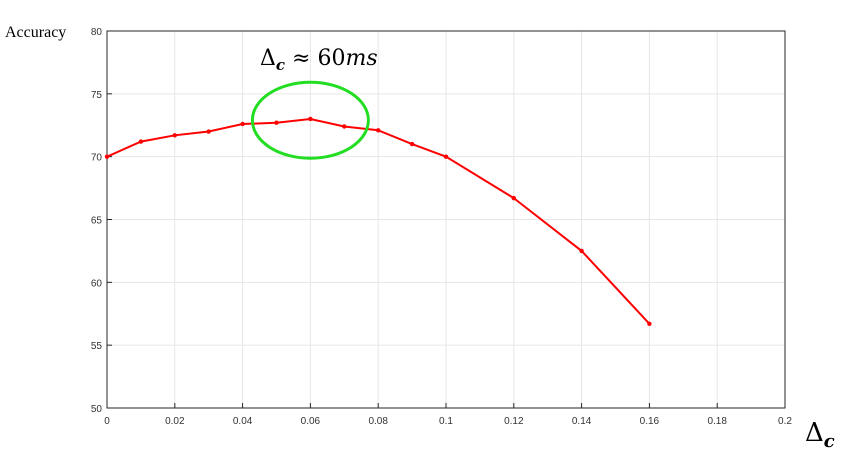  Describe the element at coordinates (175, 421) in the screenshot. I see `x-tick-label: 0.02` at that location.